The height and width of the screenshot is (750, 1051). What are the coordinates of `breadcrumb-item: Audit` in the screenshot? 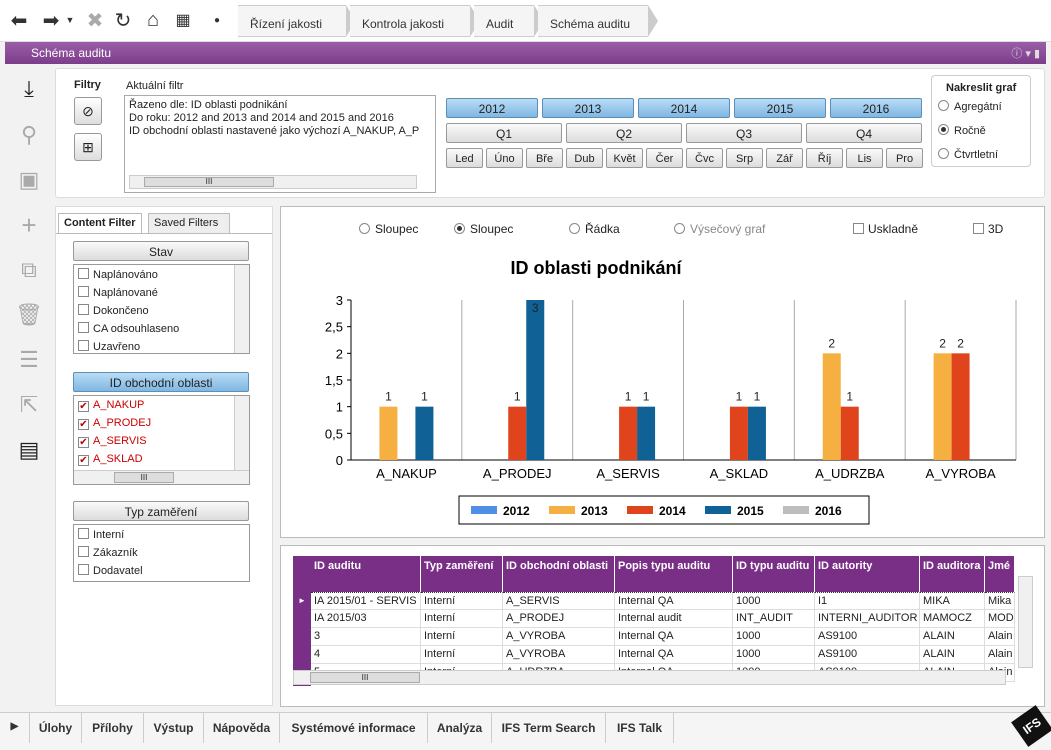 It's located at (509, 21).